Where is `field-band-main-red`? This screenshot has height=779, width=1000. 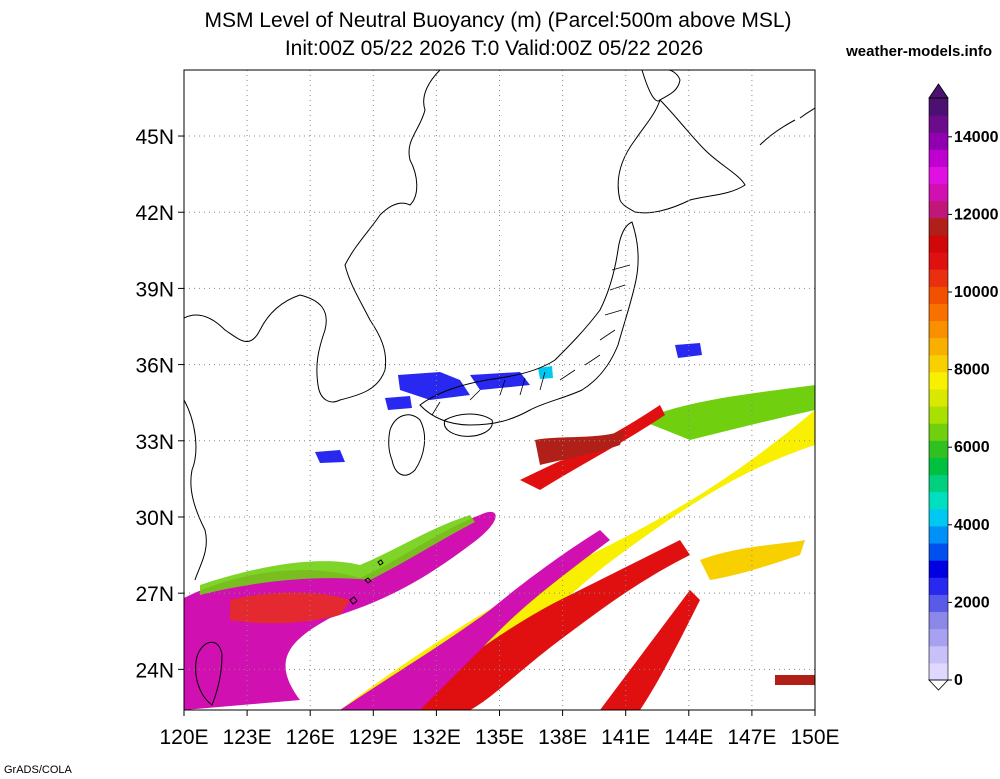
field-band-main-red is located at coordinates (545, 625).